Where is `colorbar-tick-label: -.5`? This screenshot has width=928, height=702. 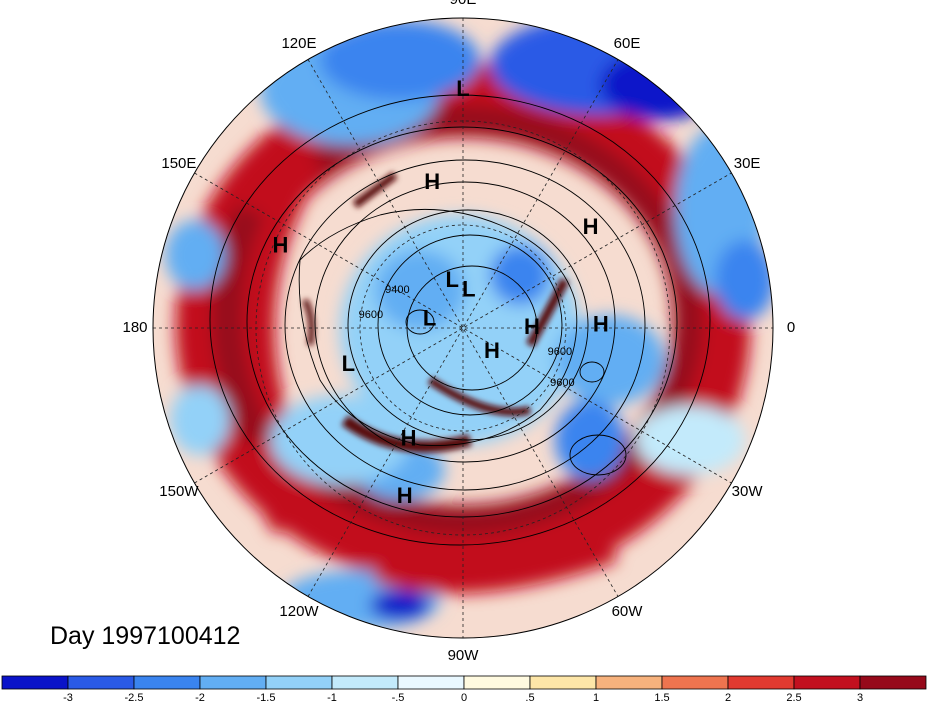
colorbar-tick-label: -.5 is located at coordinates (398, 697).